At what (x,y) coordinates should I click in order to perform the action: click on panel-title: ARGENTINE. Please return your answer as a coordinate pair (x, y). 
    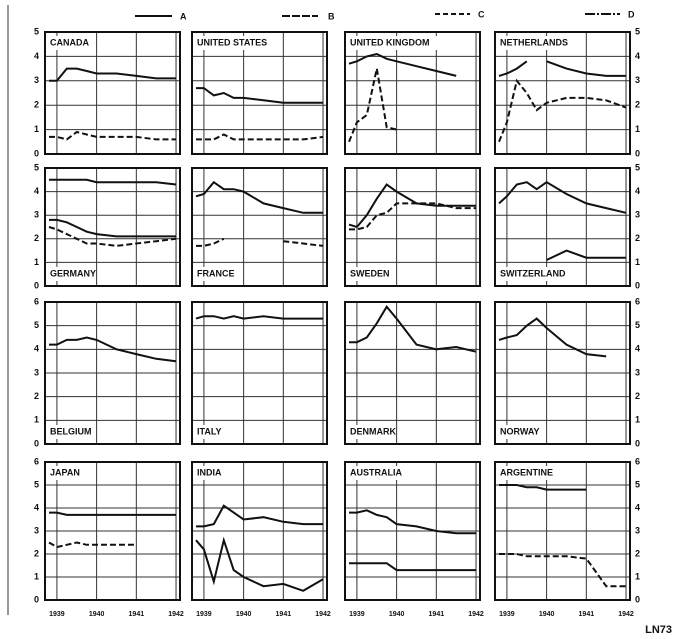
    Looking at the image, I should click on (526, 472).